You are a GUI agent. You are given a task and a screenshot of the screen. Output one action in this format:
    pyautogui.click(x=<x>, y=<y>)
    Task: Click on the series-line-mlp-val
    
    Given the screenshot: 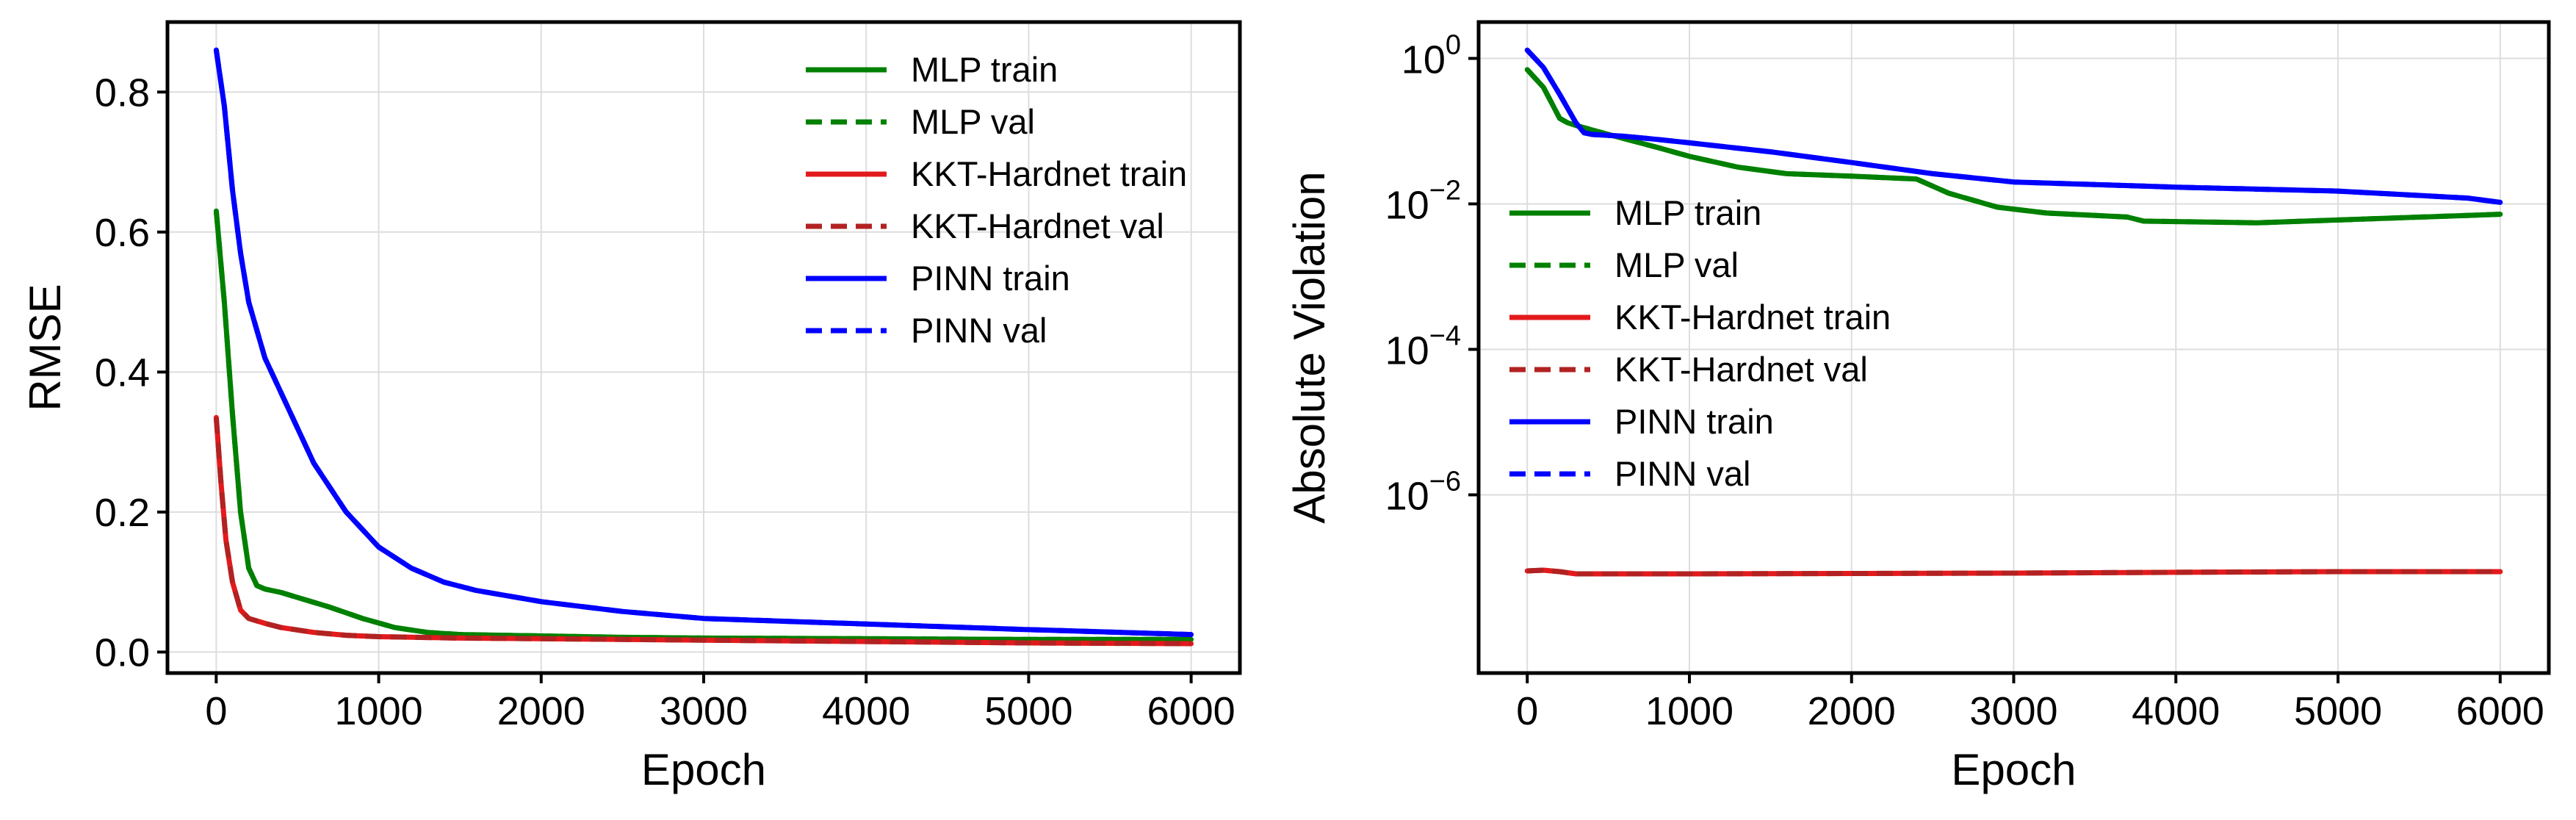 What is the action you would take?
    pyautogui.click(x=2012, y=147)
    